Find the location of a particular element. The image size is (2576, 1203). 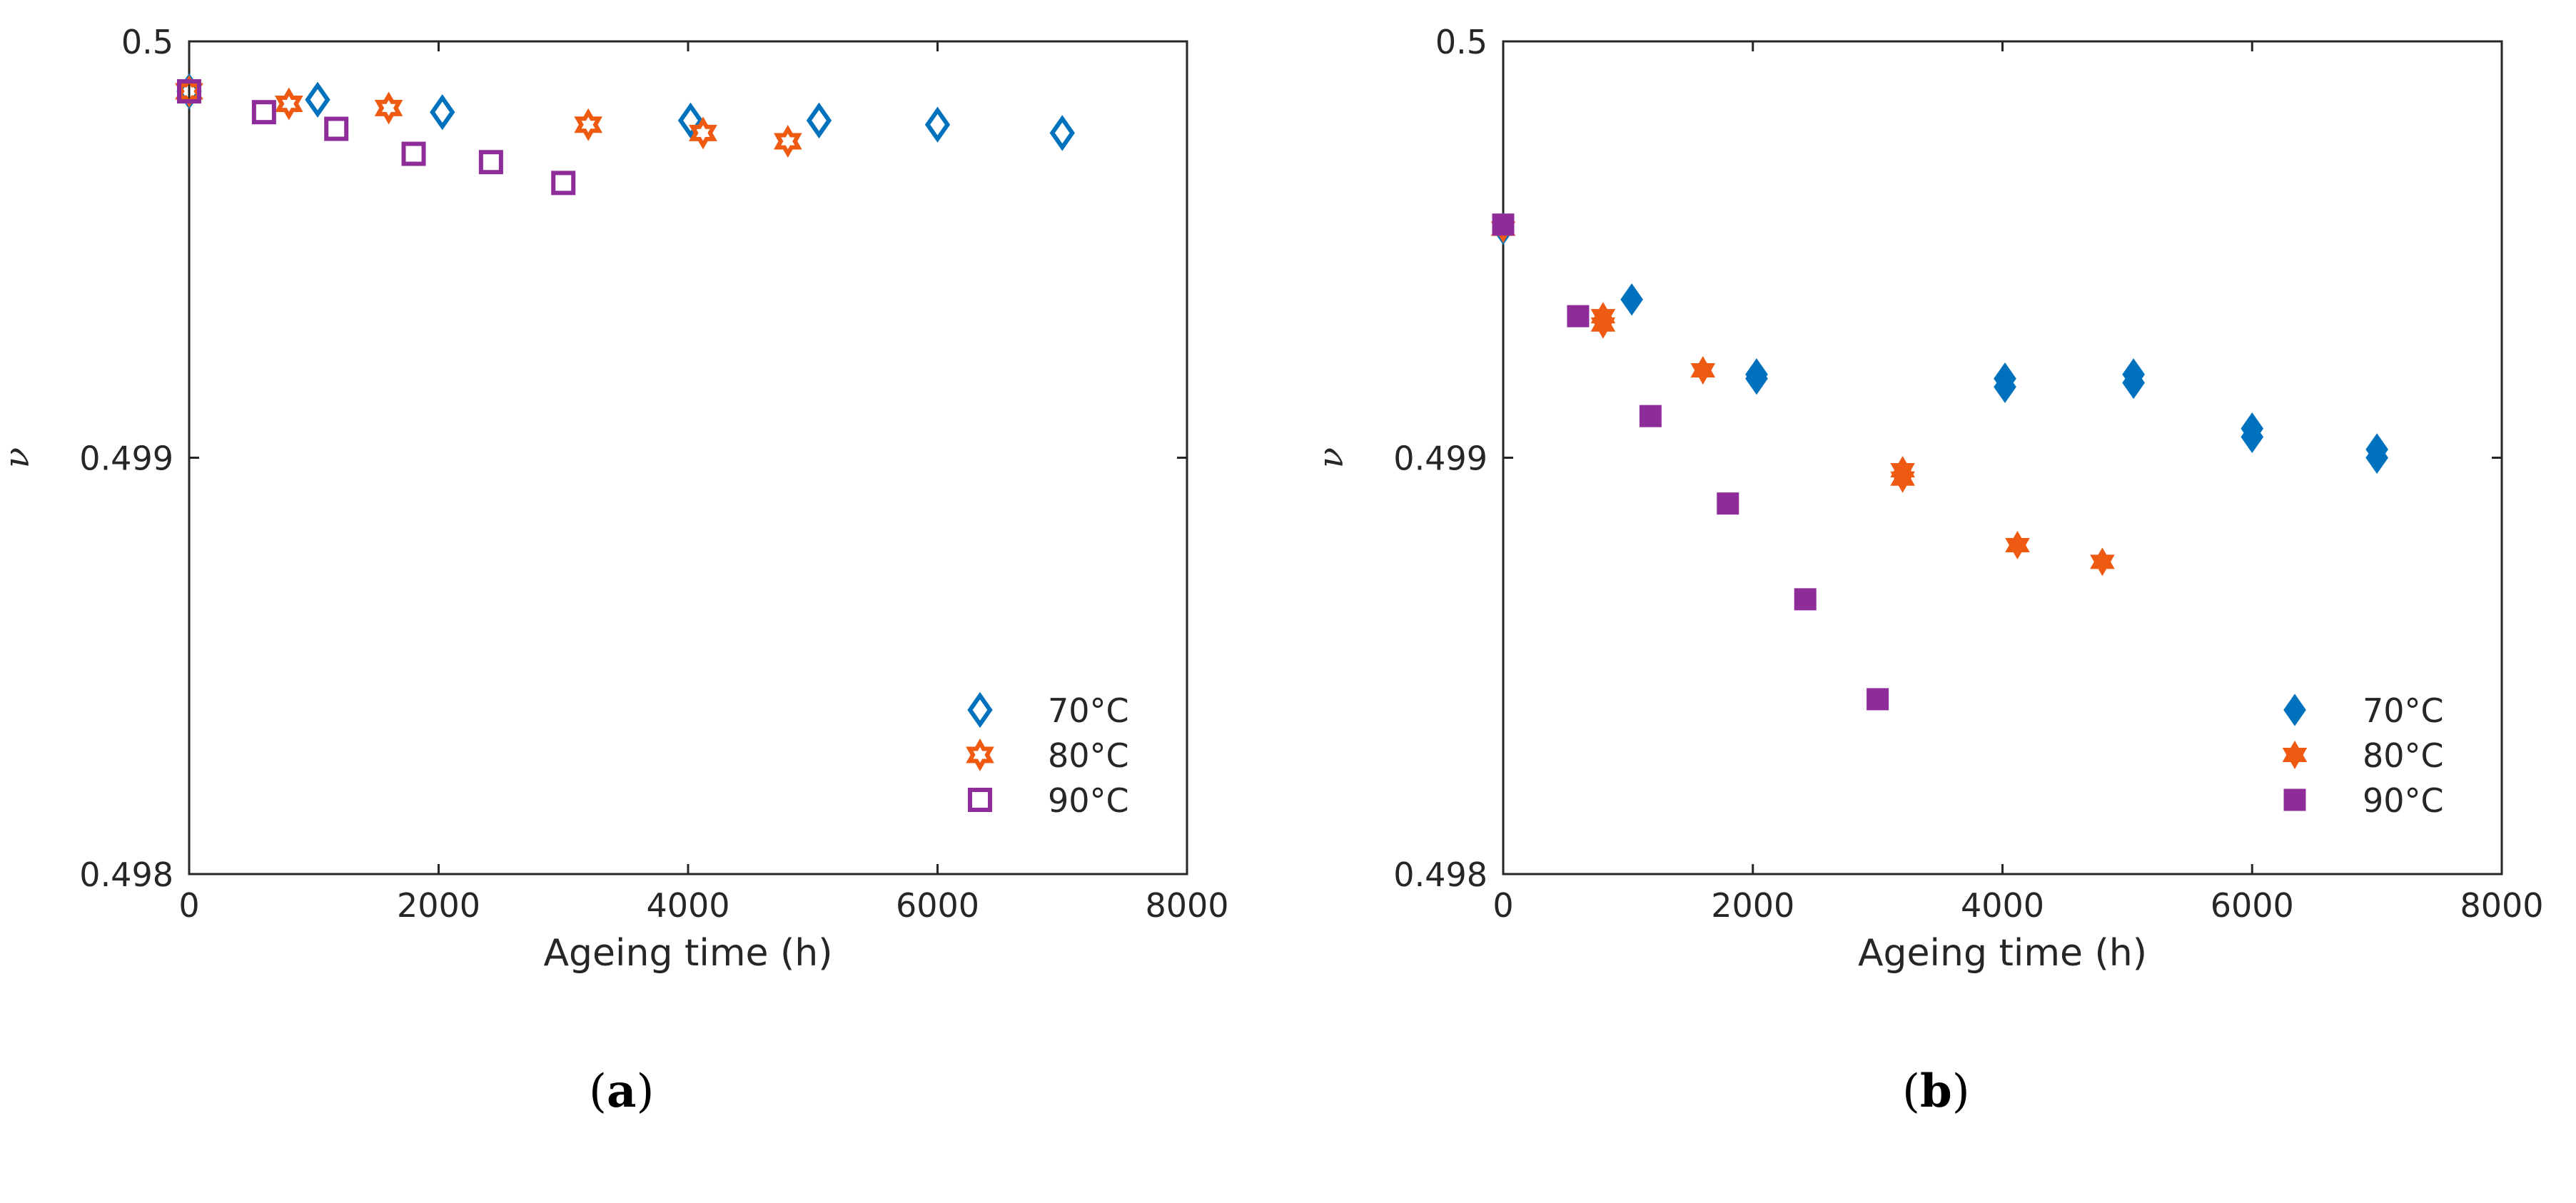

x-tick-label-a-4: 8000 is located at coordinates (1186, 905).